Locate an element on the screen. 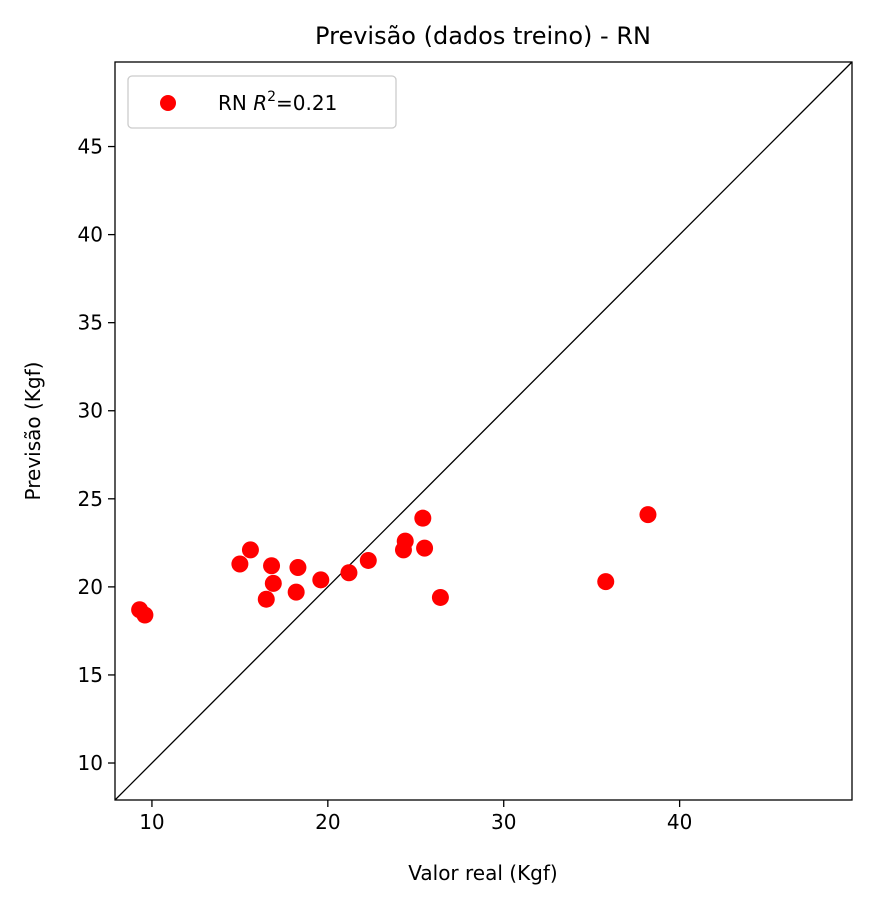  y-tick-label: 10 is located at coordinates (90, 763).